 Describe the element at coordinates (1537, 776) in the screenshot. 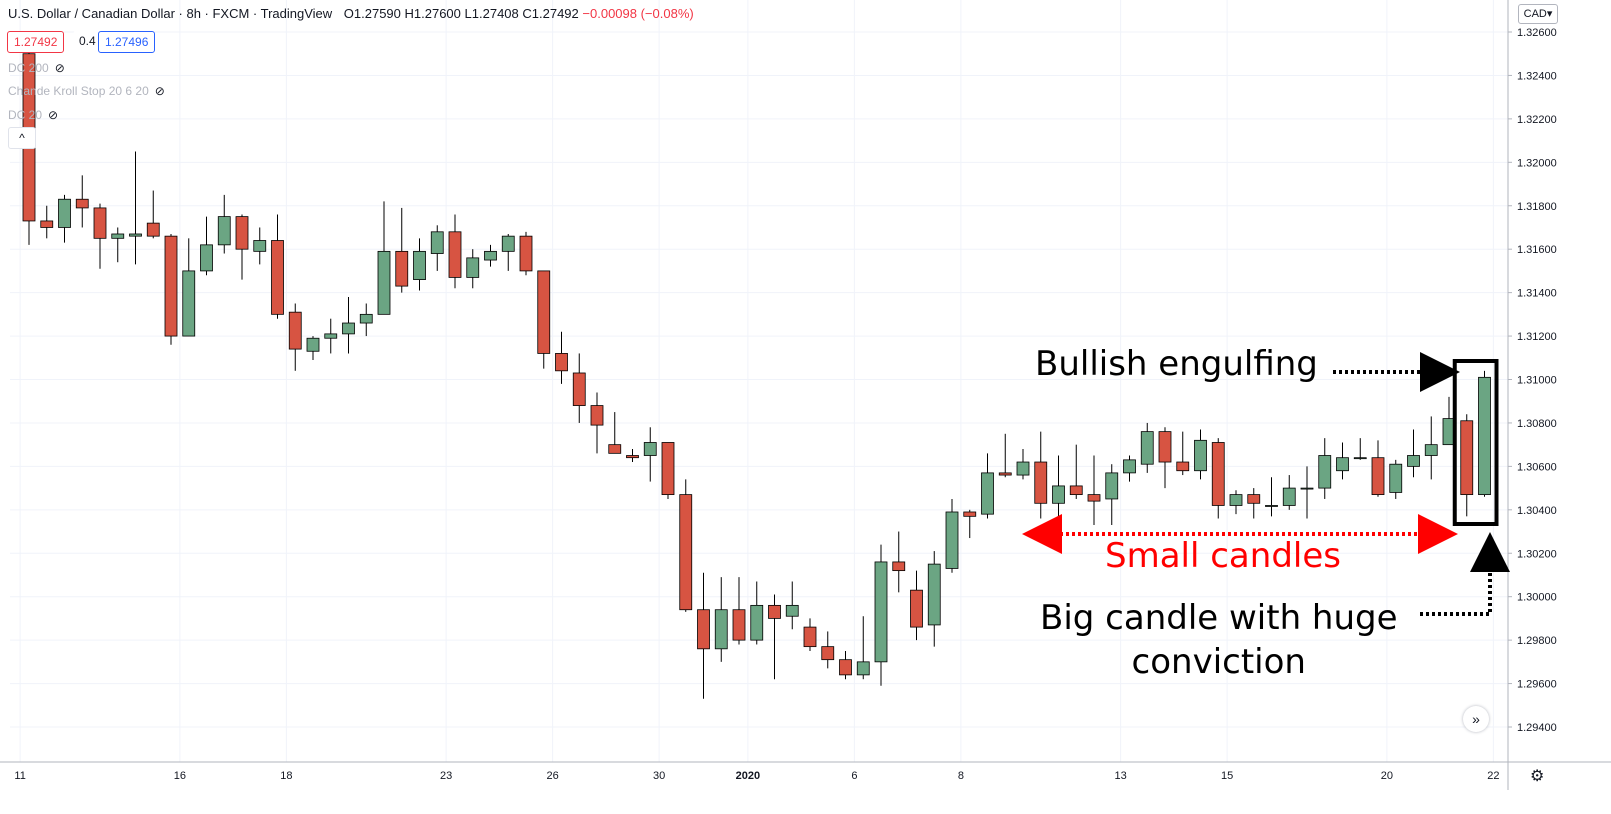

I see `settings-gear-icon: ⚙` at that location.